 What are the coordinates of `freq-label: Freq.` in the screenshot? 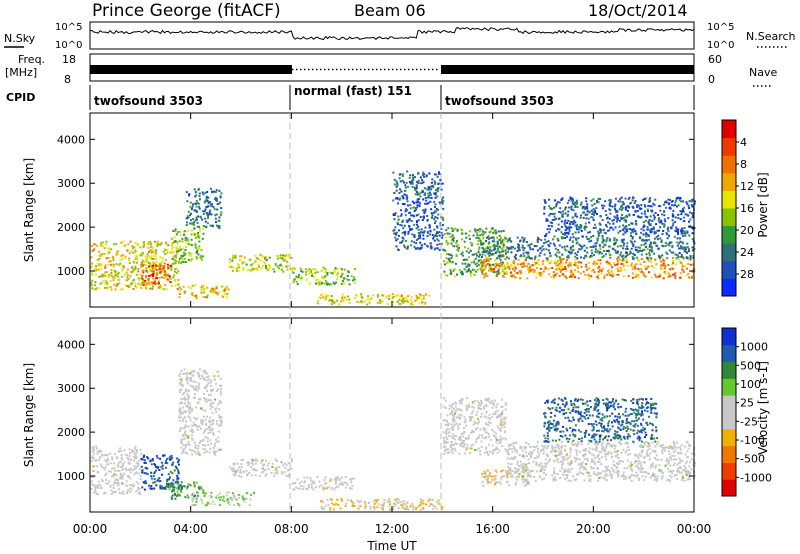 It's located at (31, 59).